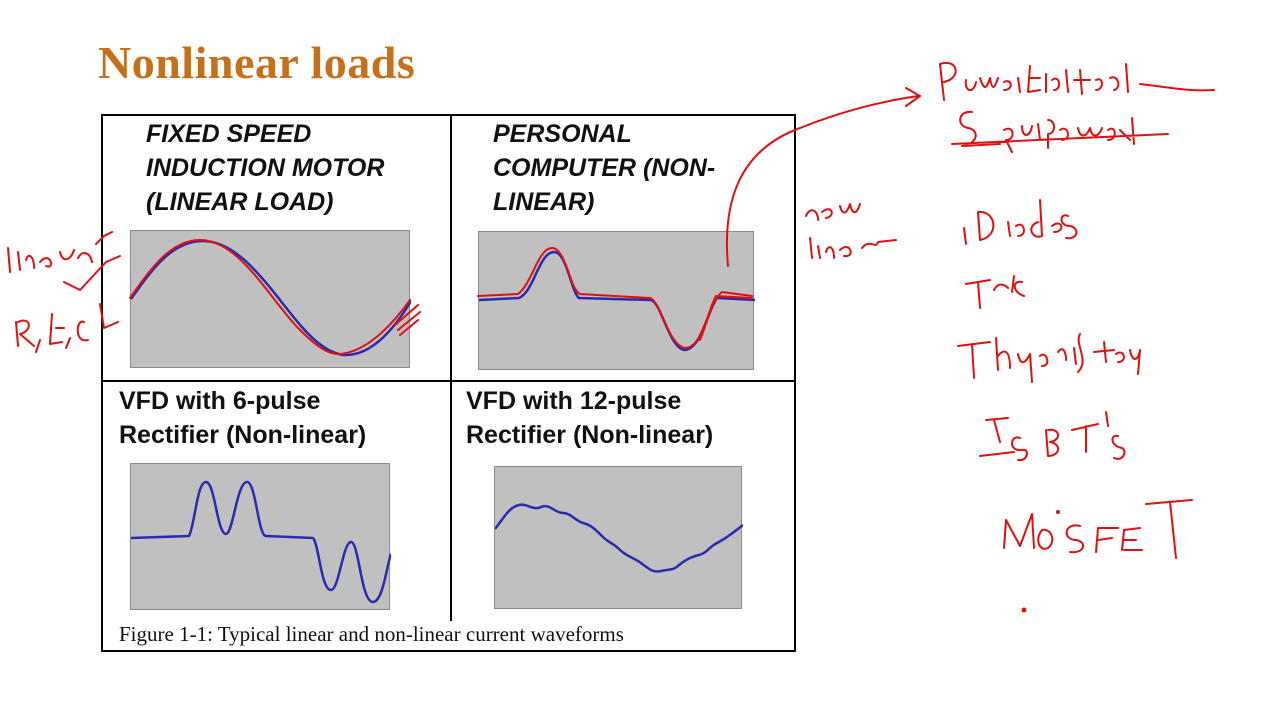 This screenshot has width=1280, height=720. Describe the element at coordinates (261, 542) in the screenshot. I see `double-pulse-waveform` at that location.